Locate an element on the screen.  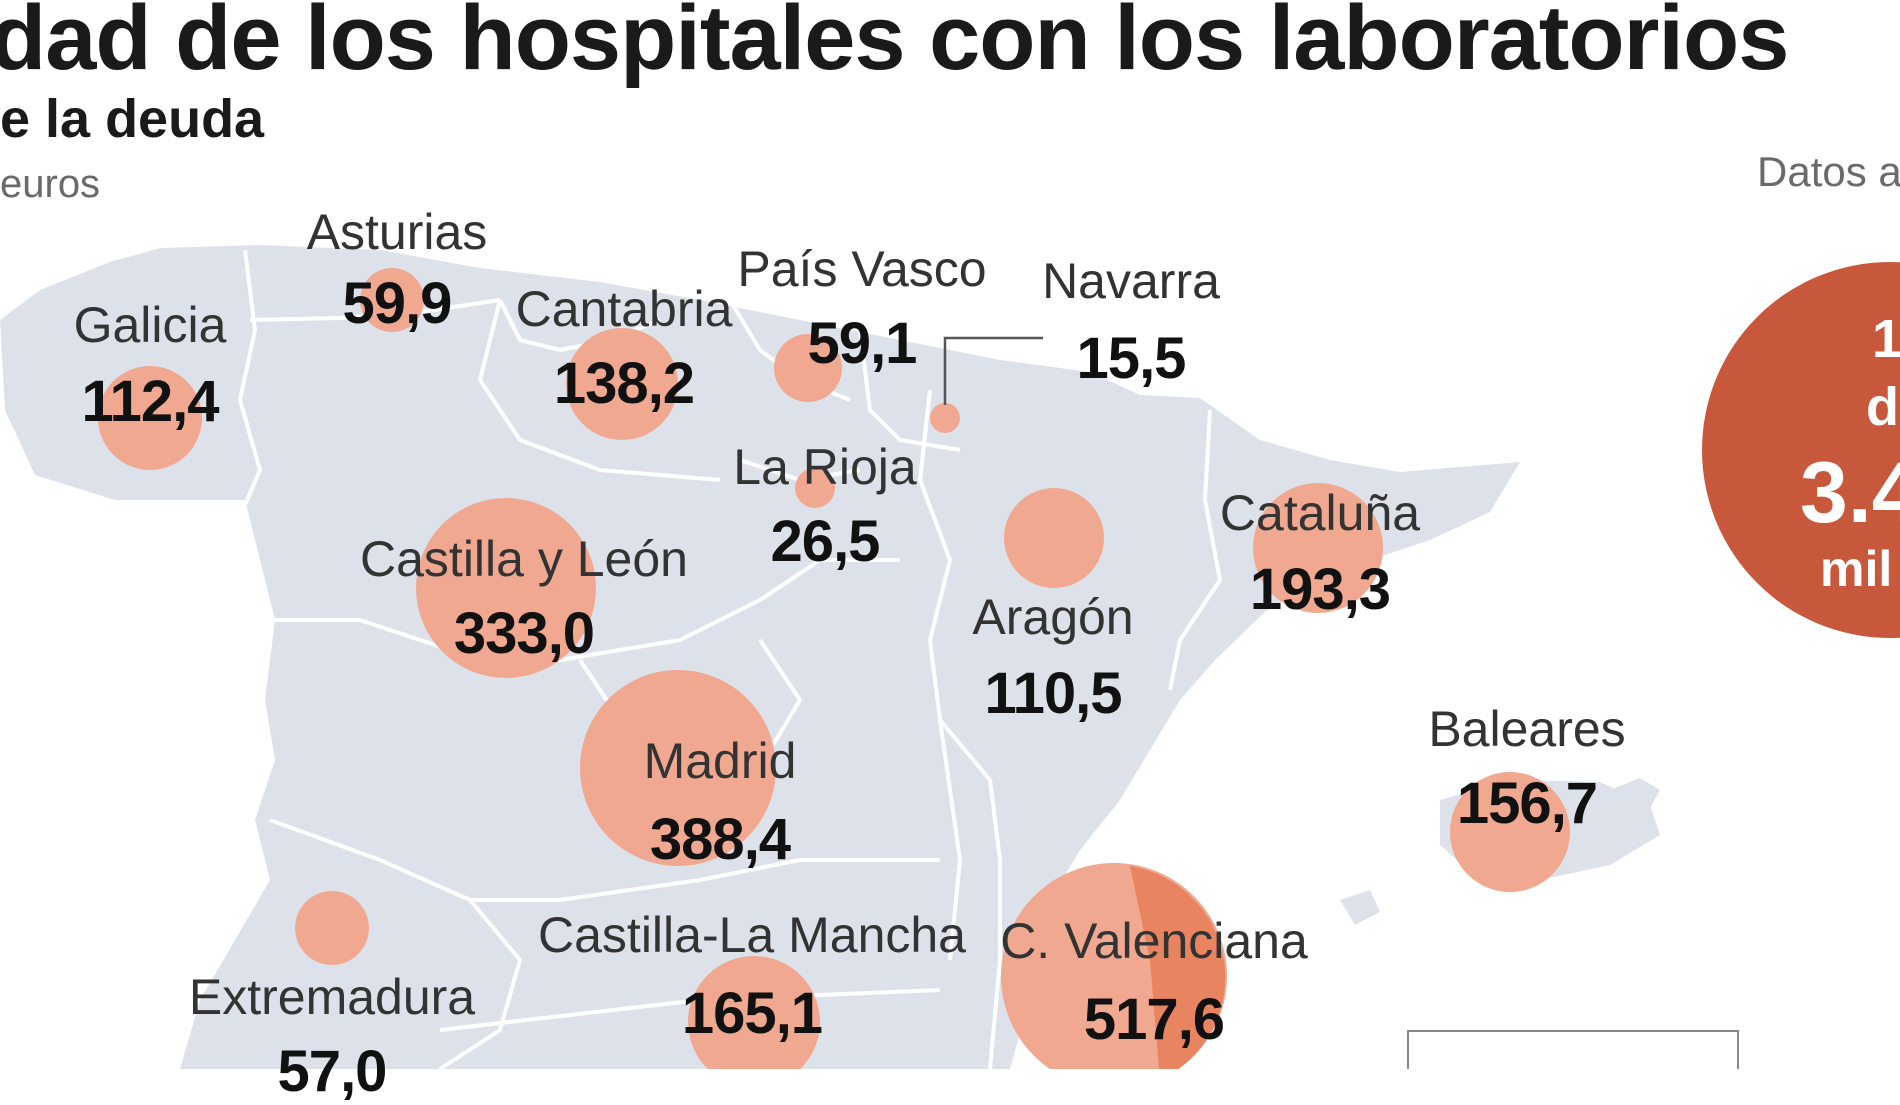
label-c-valenciana-name: C. Valenciana is located at coordinates (1154, 941).